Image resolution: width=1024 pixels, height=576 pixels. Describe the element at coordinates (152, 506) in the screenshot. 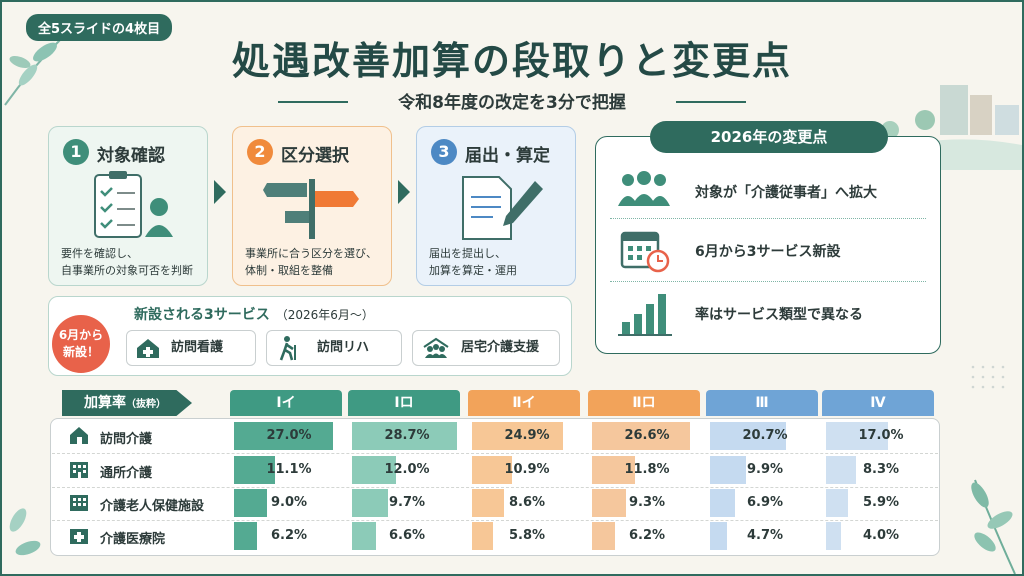

I see `row-label: 介護老人保健施設` at that location.